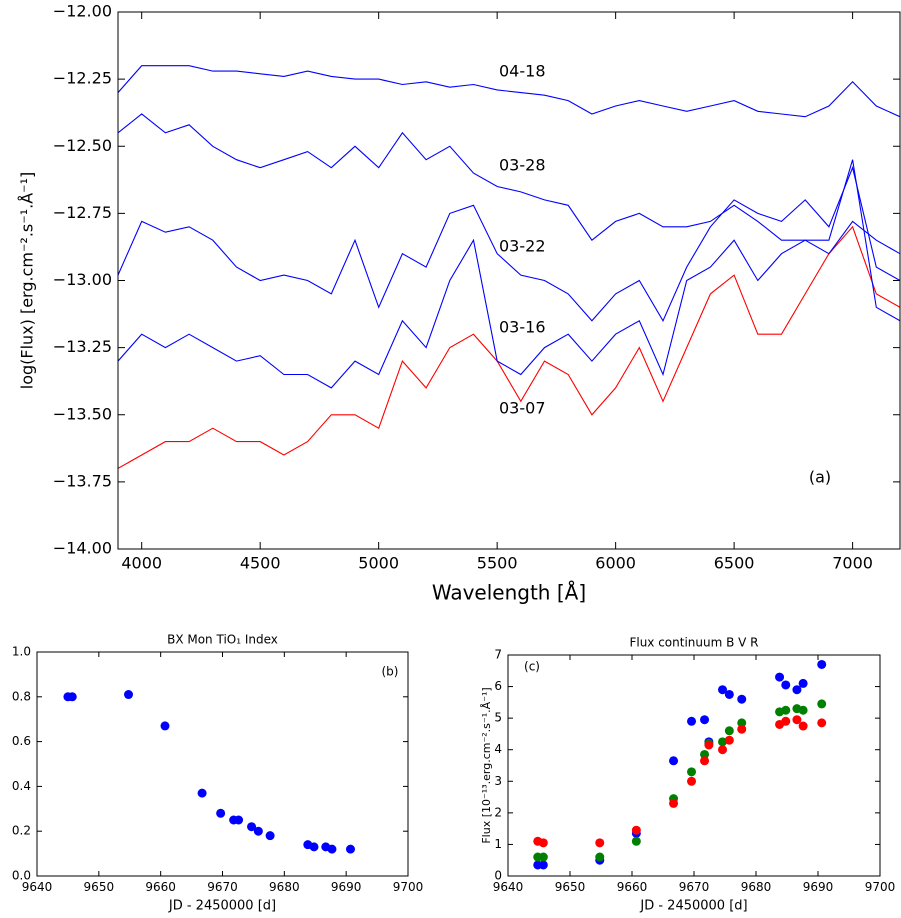 The height and width of the screenshot is (918, 901). Describe the element at coordinates (522, 327) in the screenshot. I see `series-label: 03-16` at that location.